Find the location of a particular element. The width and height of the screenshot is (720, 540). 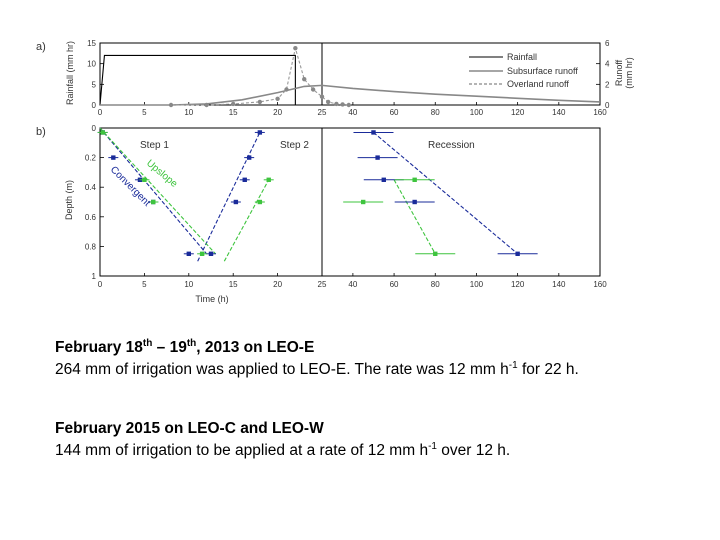

panel-b-ytick-label: 0 is located at coordinates (94, 128).